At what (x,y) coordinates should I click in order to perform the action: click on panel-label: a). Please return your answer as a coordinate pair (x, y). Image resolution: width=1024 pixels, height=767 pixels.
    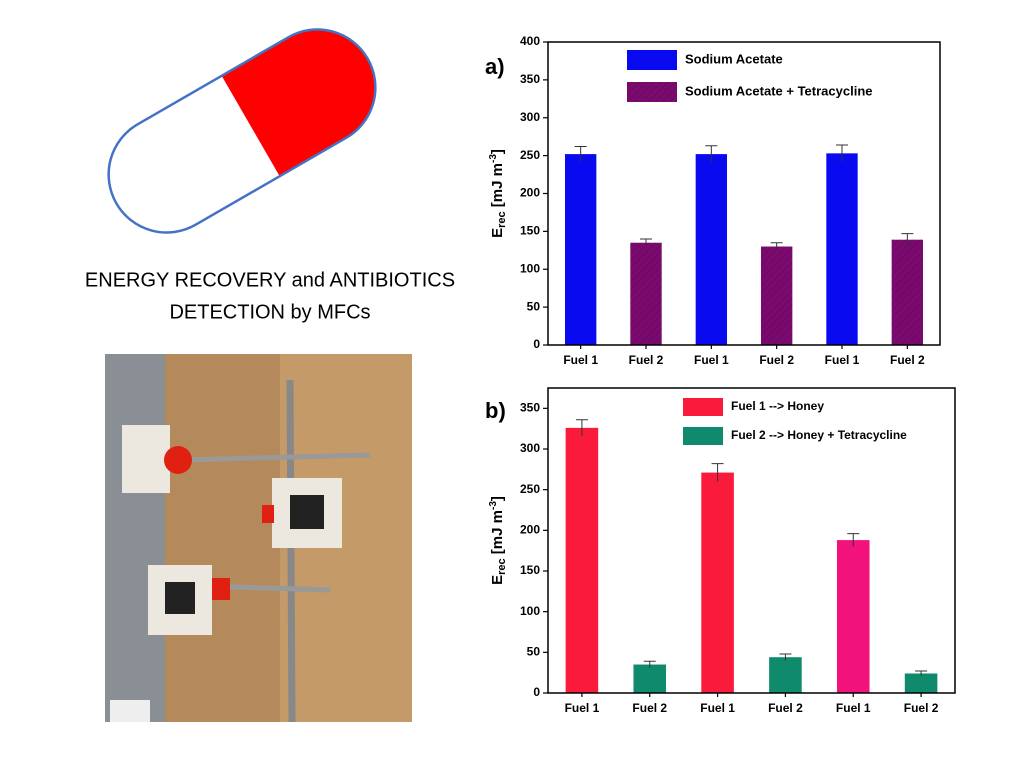
    Looking at the image, I should click on (495, 66).